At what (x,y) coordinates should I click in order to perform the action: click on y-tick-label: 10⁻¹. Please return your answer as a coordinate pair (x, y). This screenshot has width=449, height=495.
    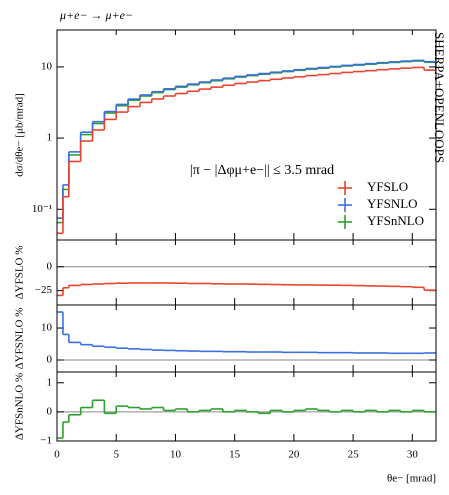
    Looking at the image, I should click on (42, 209).